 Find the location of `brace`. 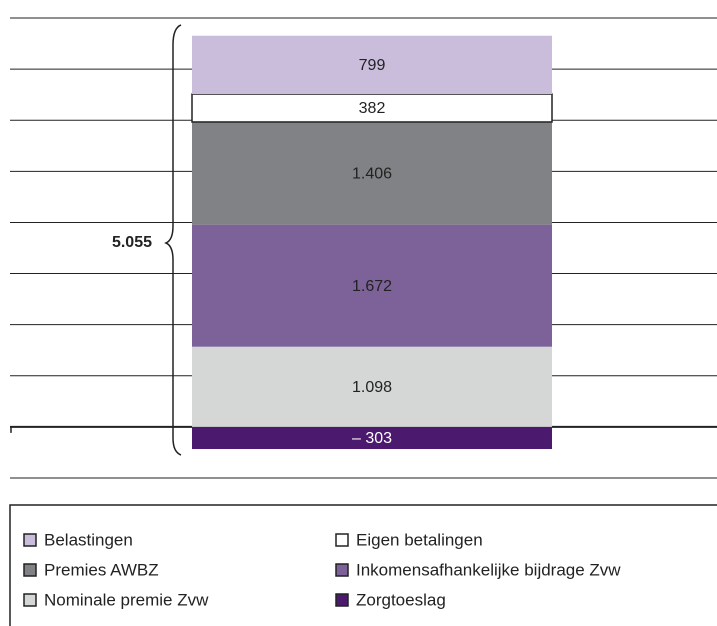

brace is located at coordinates (173, 240).